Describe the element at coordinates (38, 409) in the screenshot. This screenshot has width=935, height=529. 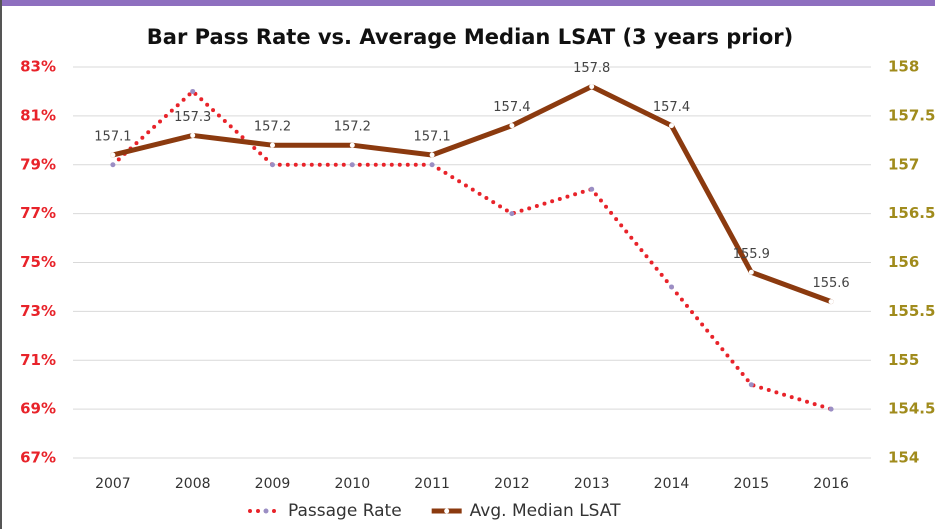
I see `y-tick-label: 69%` at that location.